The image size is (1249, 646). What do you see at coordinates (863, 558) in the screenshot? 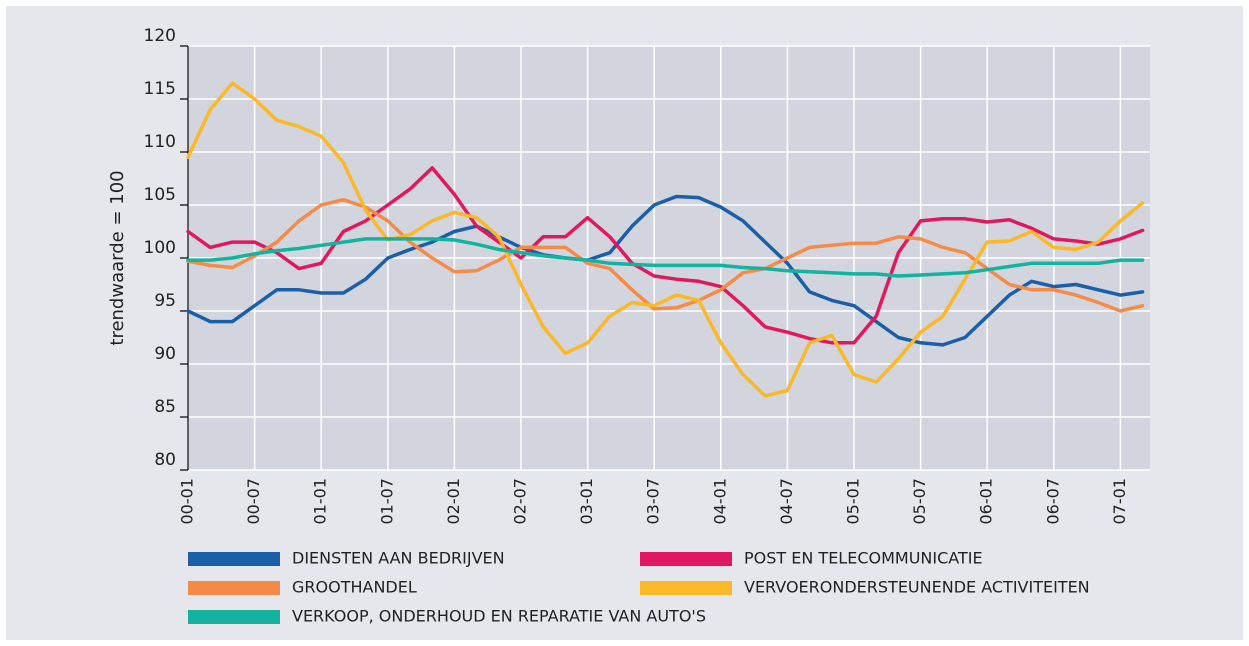
I see `legend-label: POST EN TELECOMMUNICATIE` at bounding box center [863, 558].